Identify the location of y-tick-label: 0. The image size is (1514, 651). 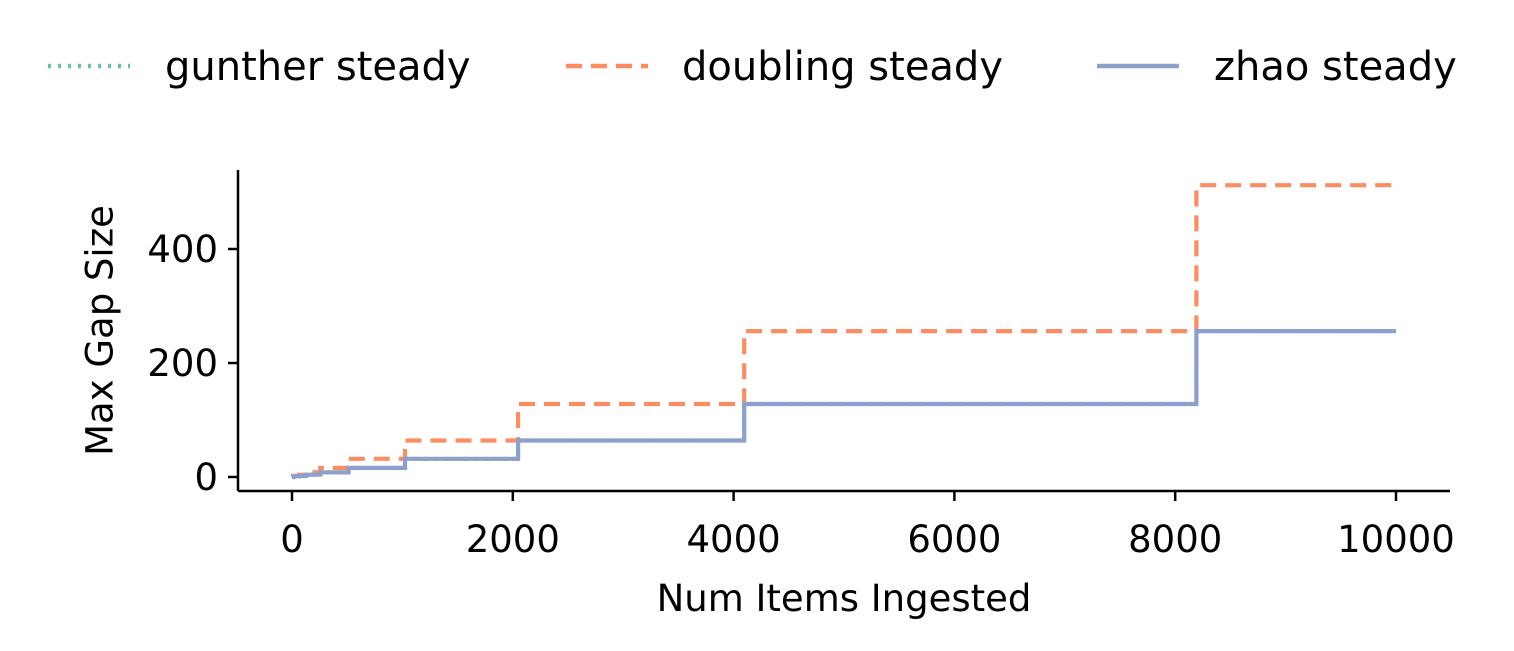
(206, 477).